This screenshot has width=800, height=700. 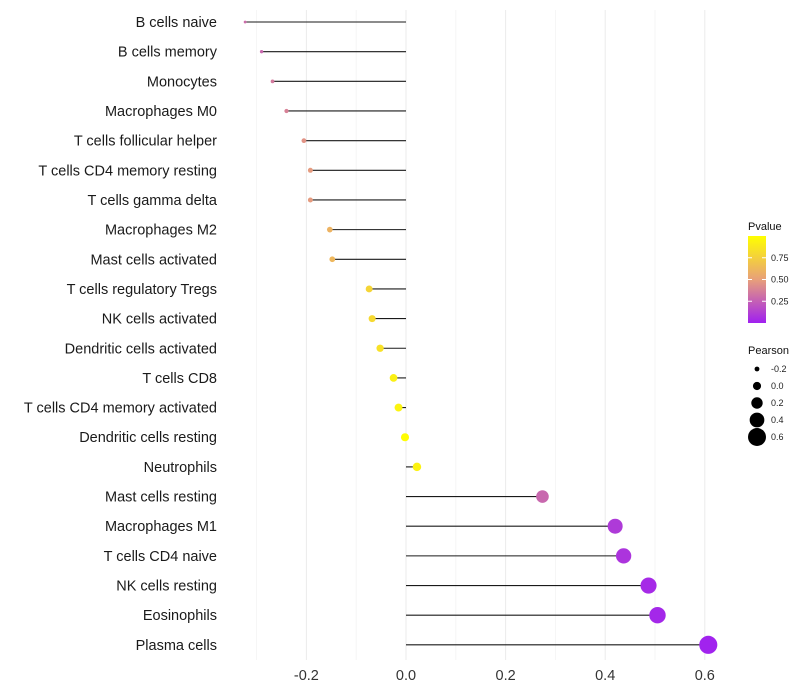 I want to click on x-tick-label-4: 0.6, so click(x=705, y=676).